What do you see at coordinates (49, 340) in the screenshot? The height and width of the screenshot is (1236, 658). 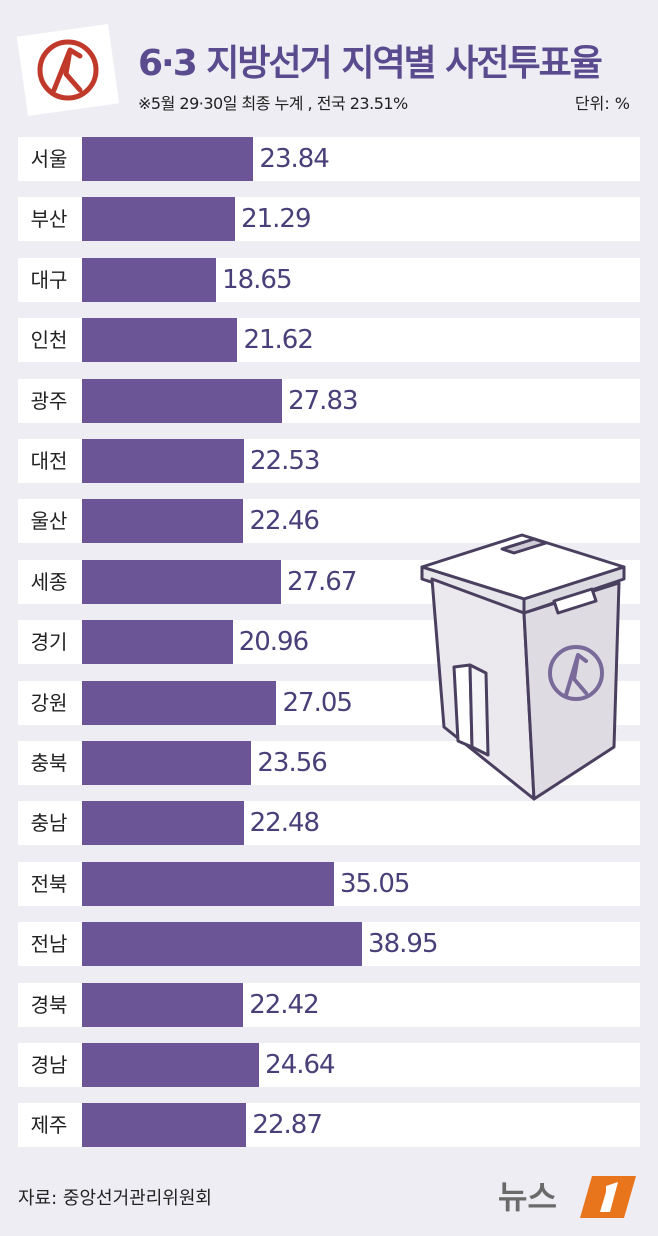 I see `category-label: 인천` at bounding box center [49, 340].